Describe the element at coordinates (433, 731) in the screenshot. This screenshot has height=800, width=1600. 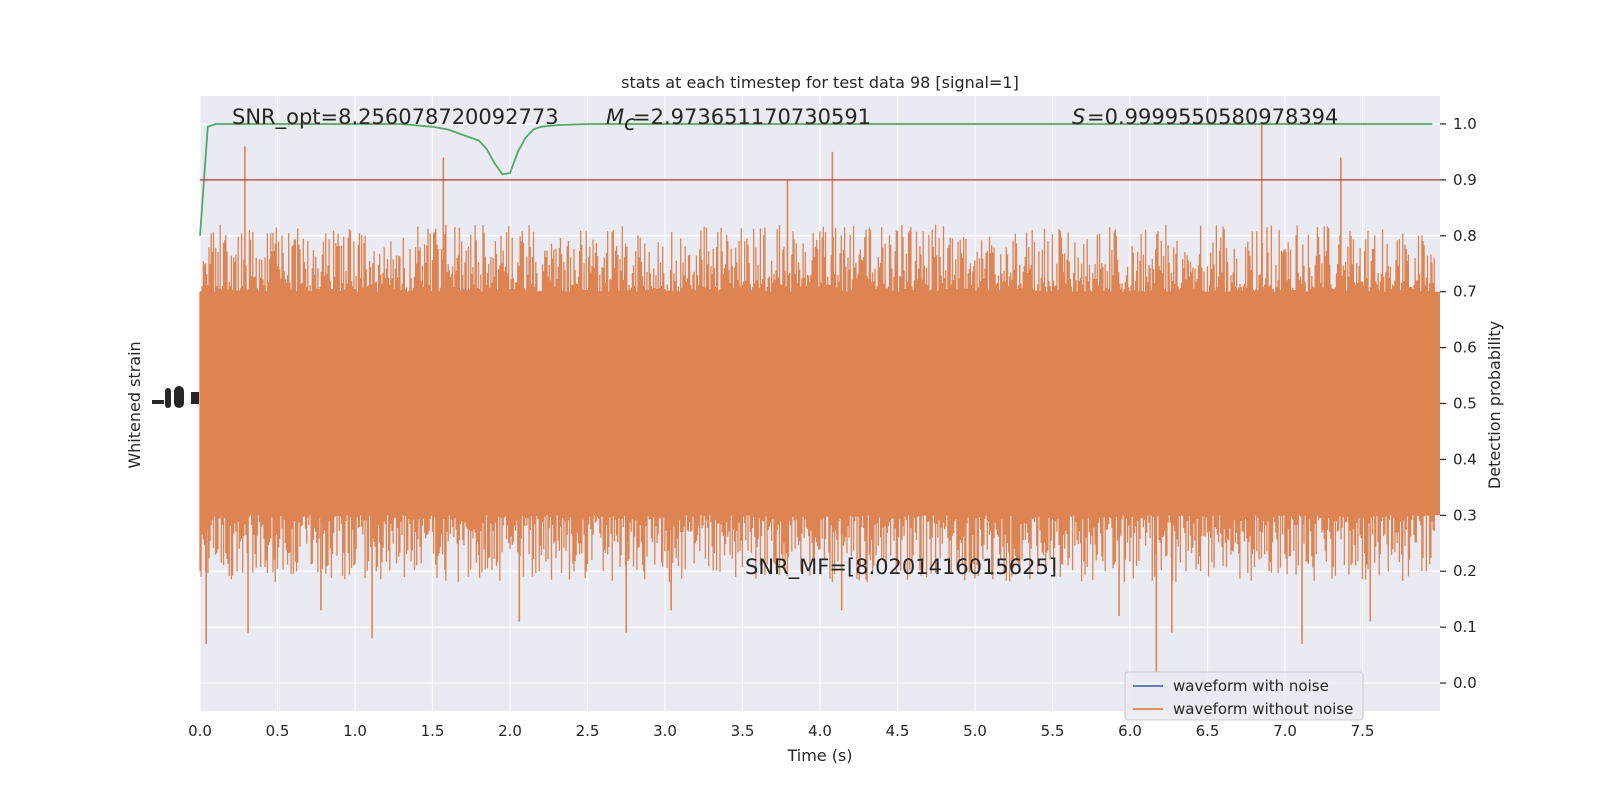
I see `x-tick-label: 1.5` at that location.